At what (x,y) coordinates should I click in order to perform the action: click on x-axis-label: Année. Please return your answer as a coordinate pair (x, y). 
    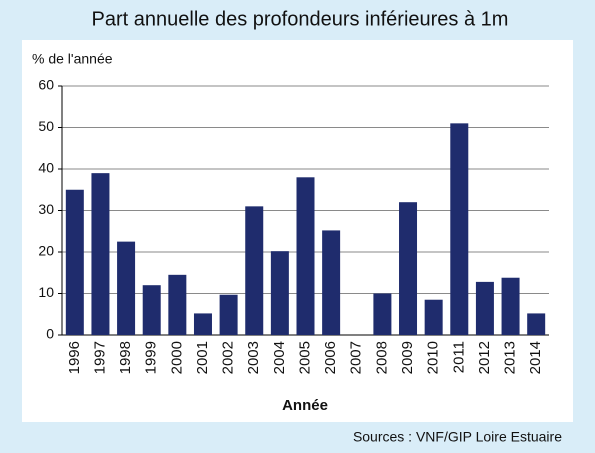
    Looking at the image, I should click on (305, 405).